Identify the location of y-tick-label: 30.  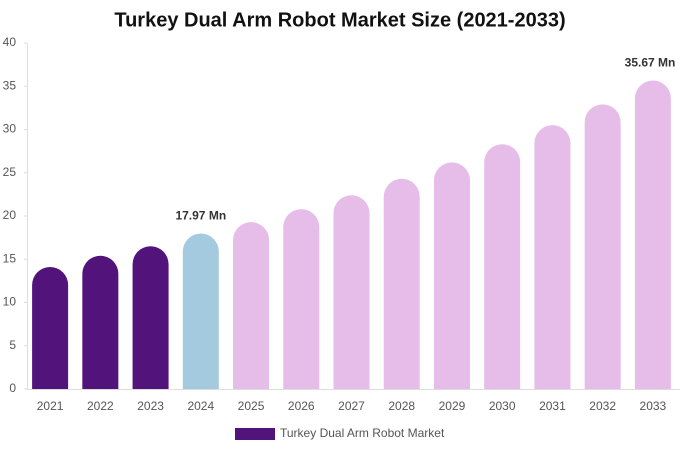
(10, 129).